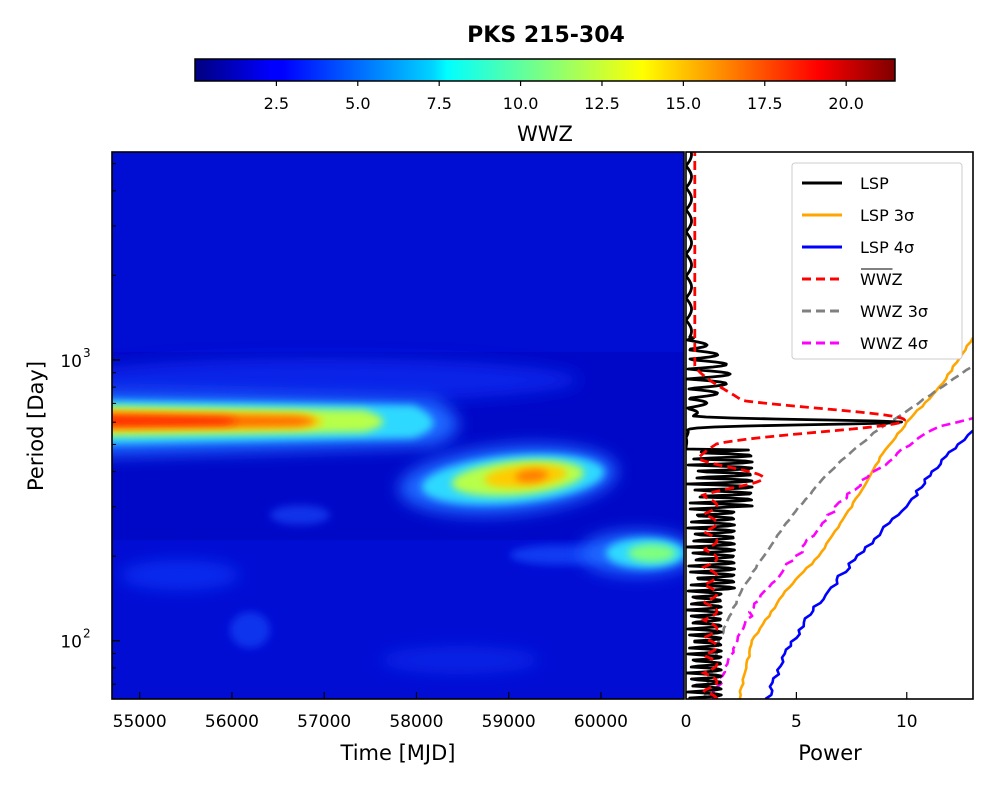  Describe the element at coordinates (881, 279) in the screenshot. I see `legend-label: WWZ` at that location.